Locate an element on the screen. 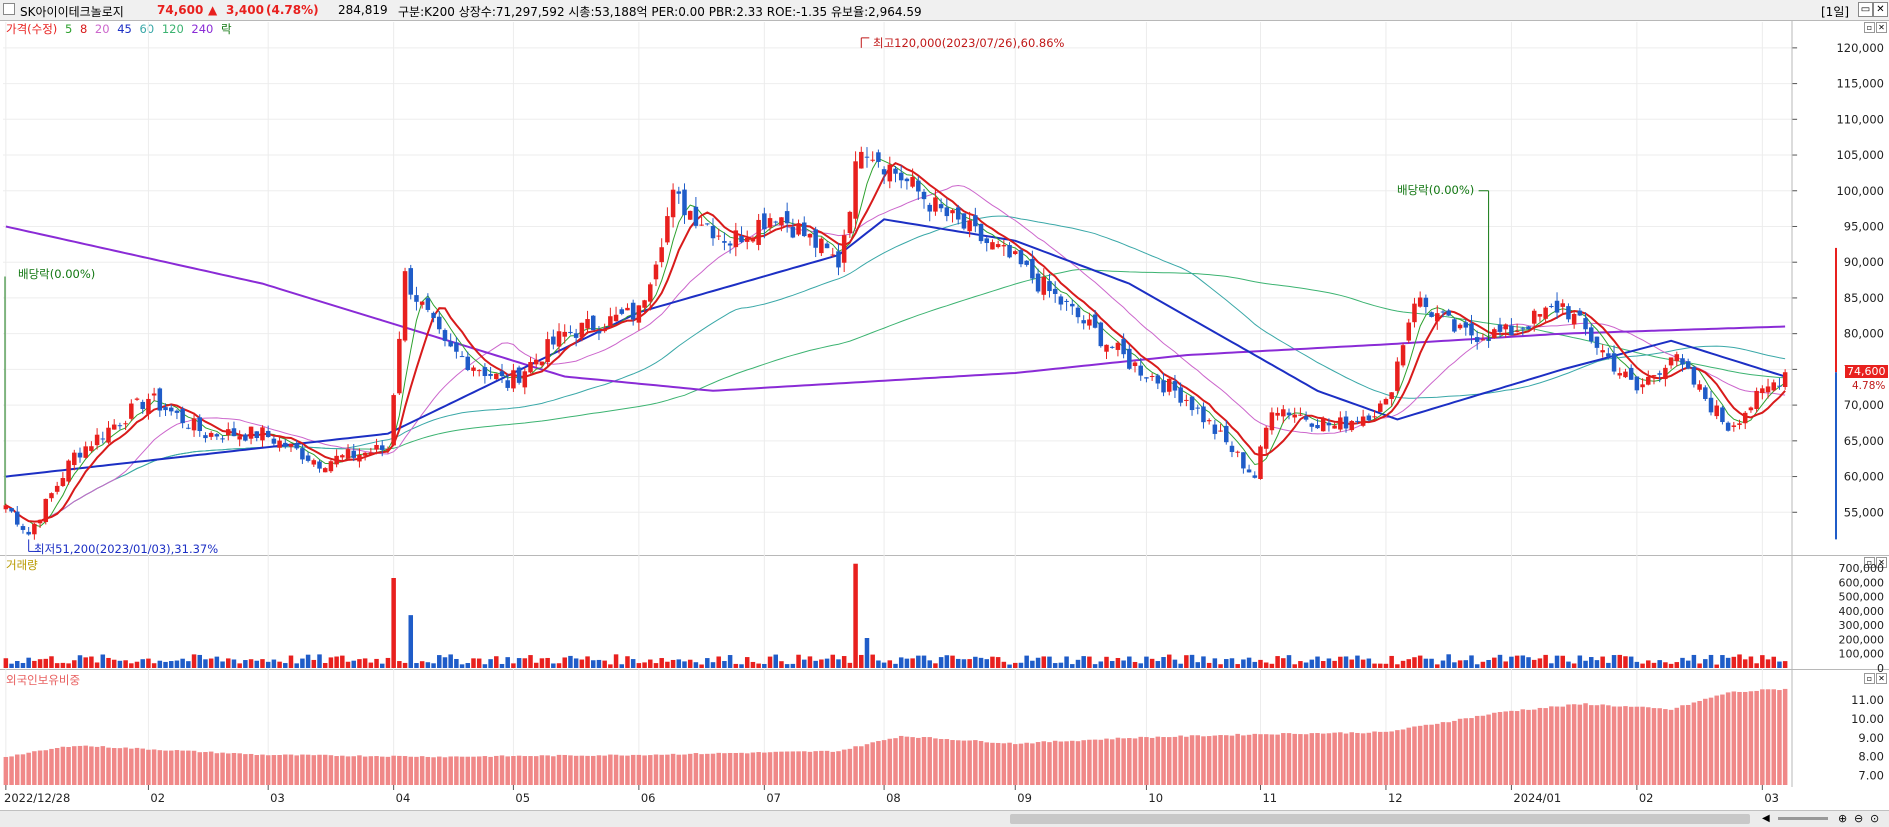  y-tick-label: 105,000 is located at coordinates (1860, 155).